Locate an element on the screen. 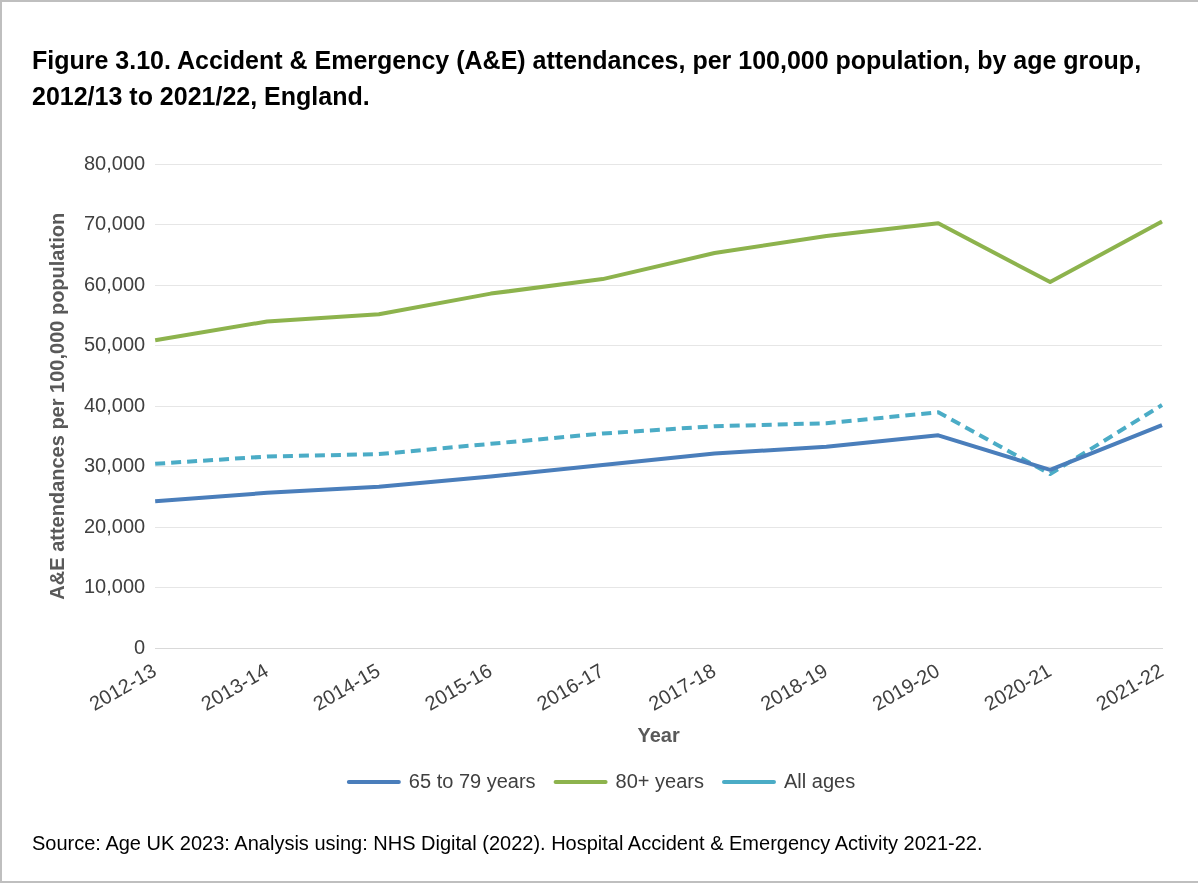 The image size is (1200, 883). y-axis-title: A&E attendances per 100,000 population is located at coordinates (56, 406).